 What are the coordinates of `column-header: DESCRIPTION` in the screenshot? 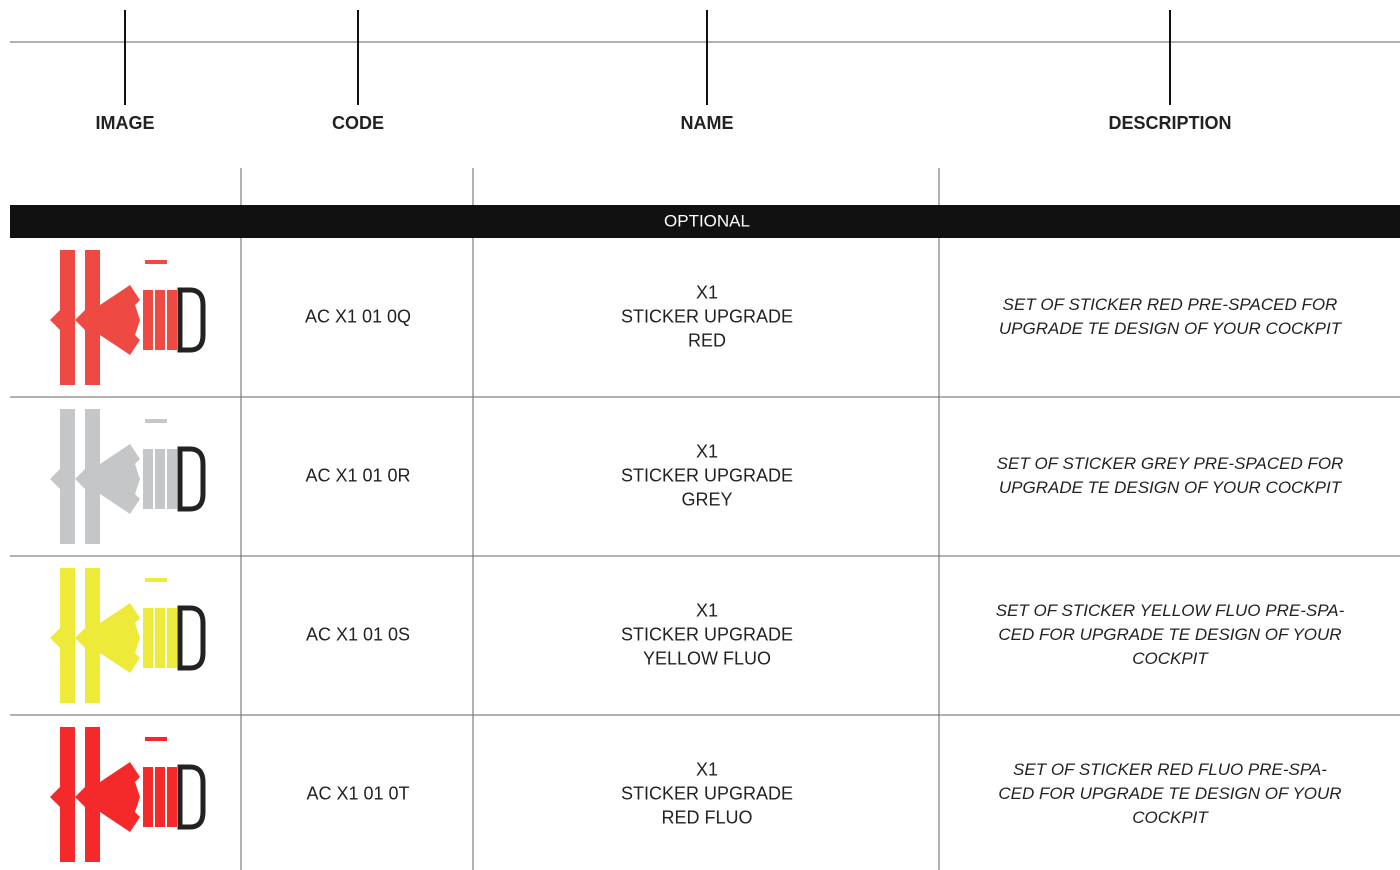 It's located at (1169, 123).